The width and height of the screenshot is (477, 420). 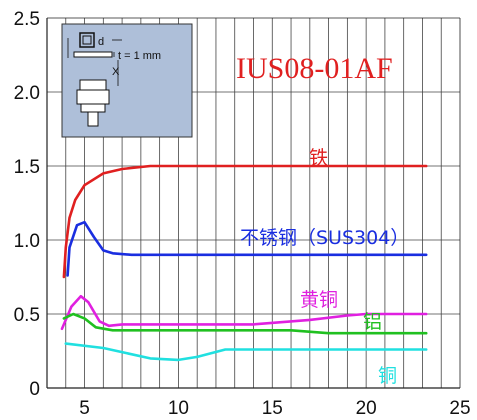 I want to click on series-label-aluminum: 铝, so click(x=372, y=322).